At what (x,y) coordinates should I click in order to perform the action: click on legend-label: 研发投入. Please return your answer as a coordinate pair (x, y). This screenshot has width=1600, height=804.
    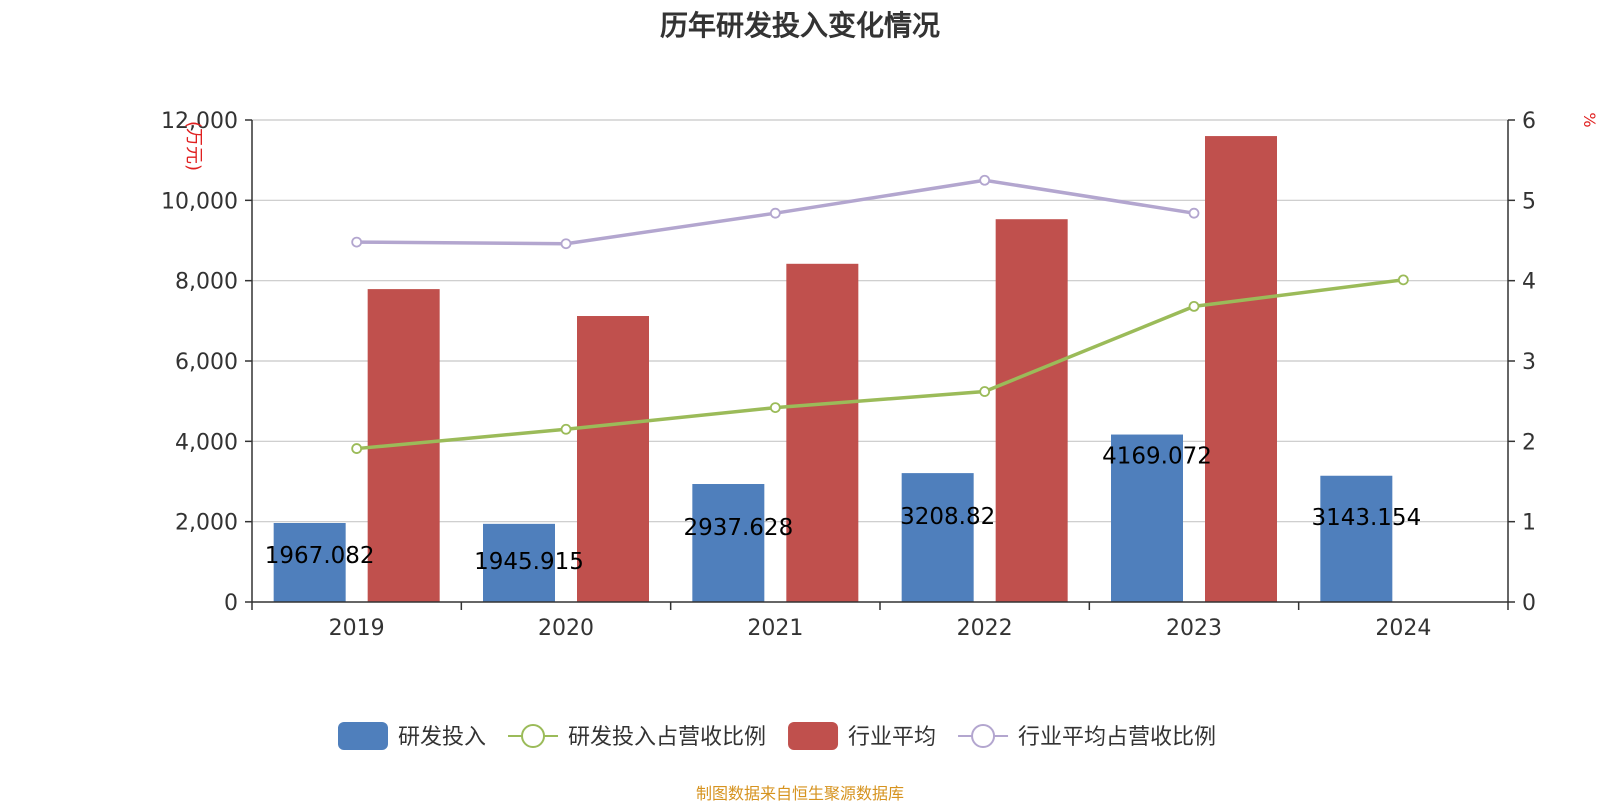
    Looking at the image, I should click on (442, 737).